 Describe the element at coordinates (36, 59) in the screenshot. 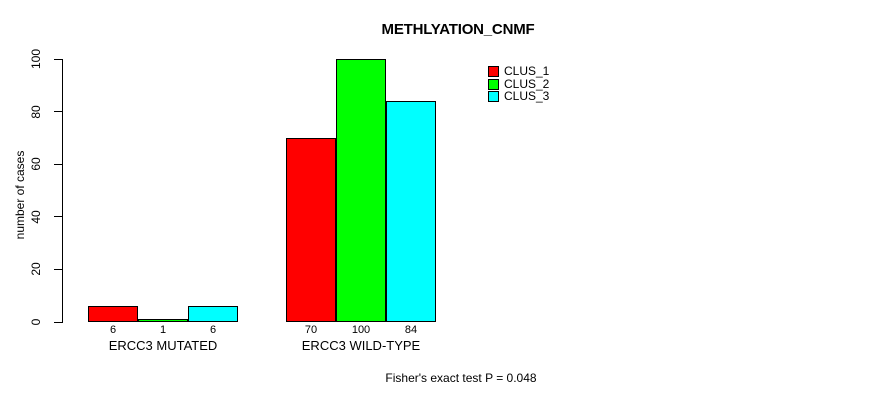

I see `y-axis-tick-label: 100` at that location.